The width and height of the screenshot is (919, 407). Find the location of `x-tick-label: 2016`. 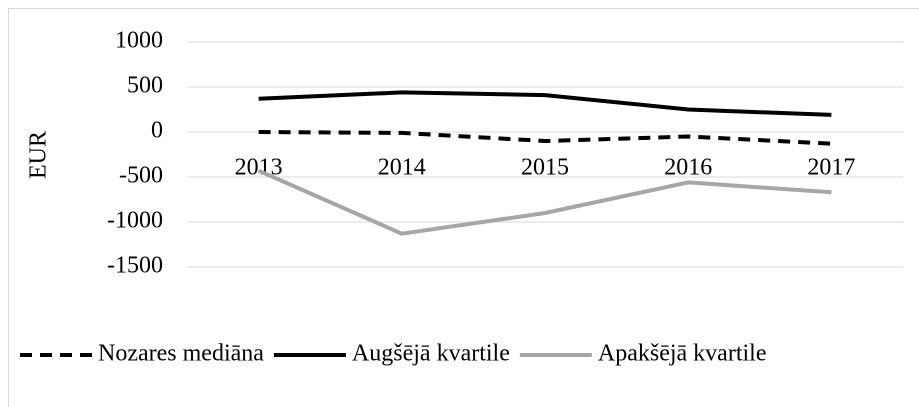

x-tick-label: 2016 is located at coordinates (688, 168).